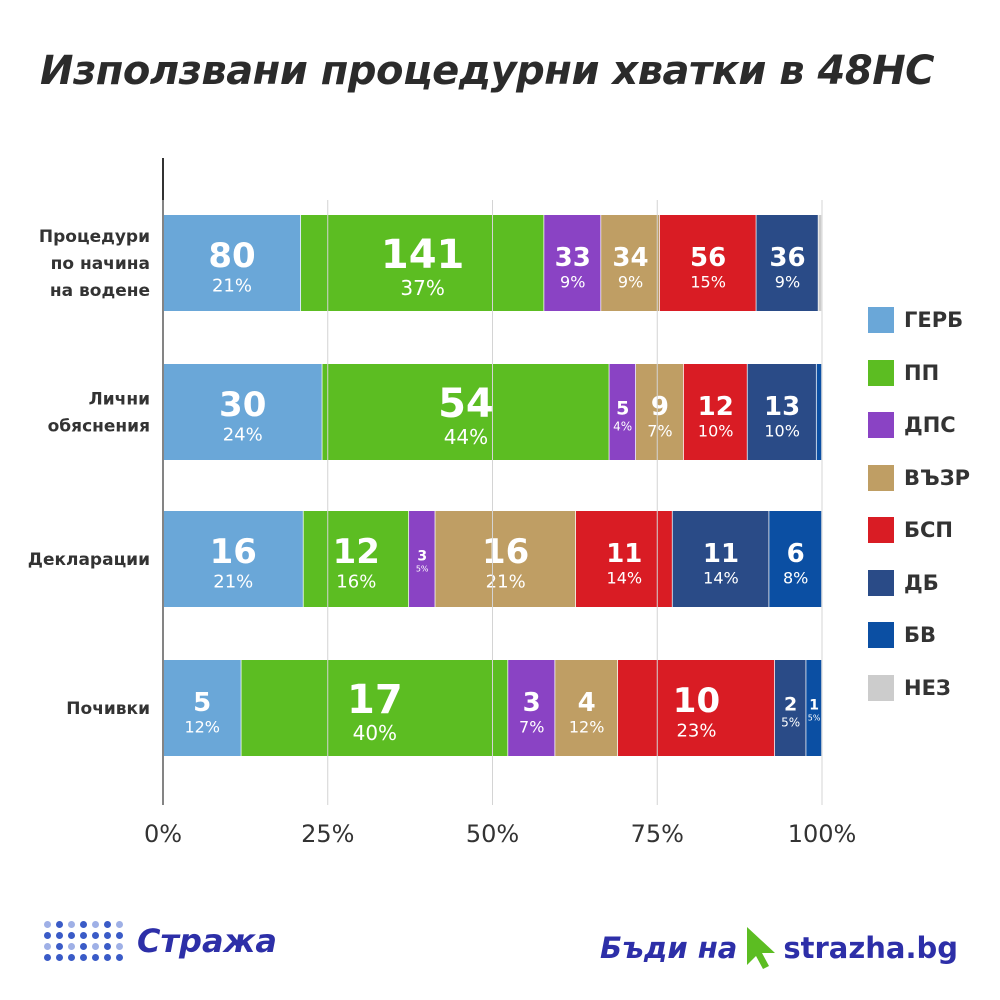 The width and height of the screenshot is (1000, 1000). I want to click on value-label: 16, so click(505, 552).